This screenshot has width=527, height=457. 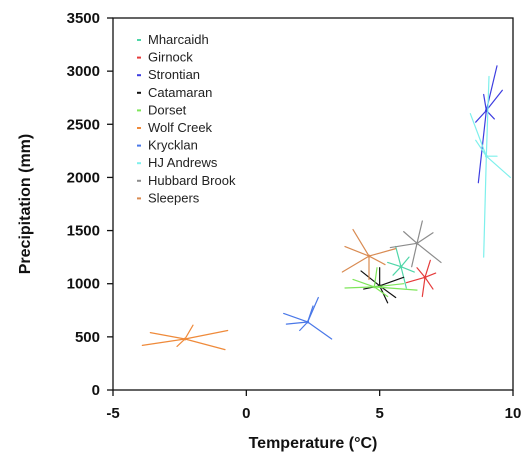 I want to click on series-krycklan, so click(x=308, y=318).